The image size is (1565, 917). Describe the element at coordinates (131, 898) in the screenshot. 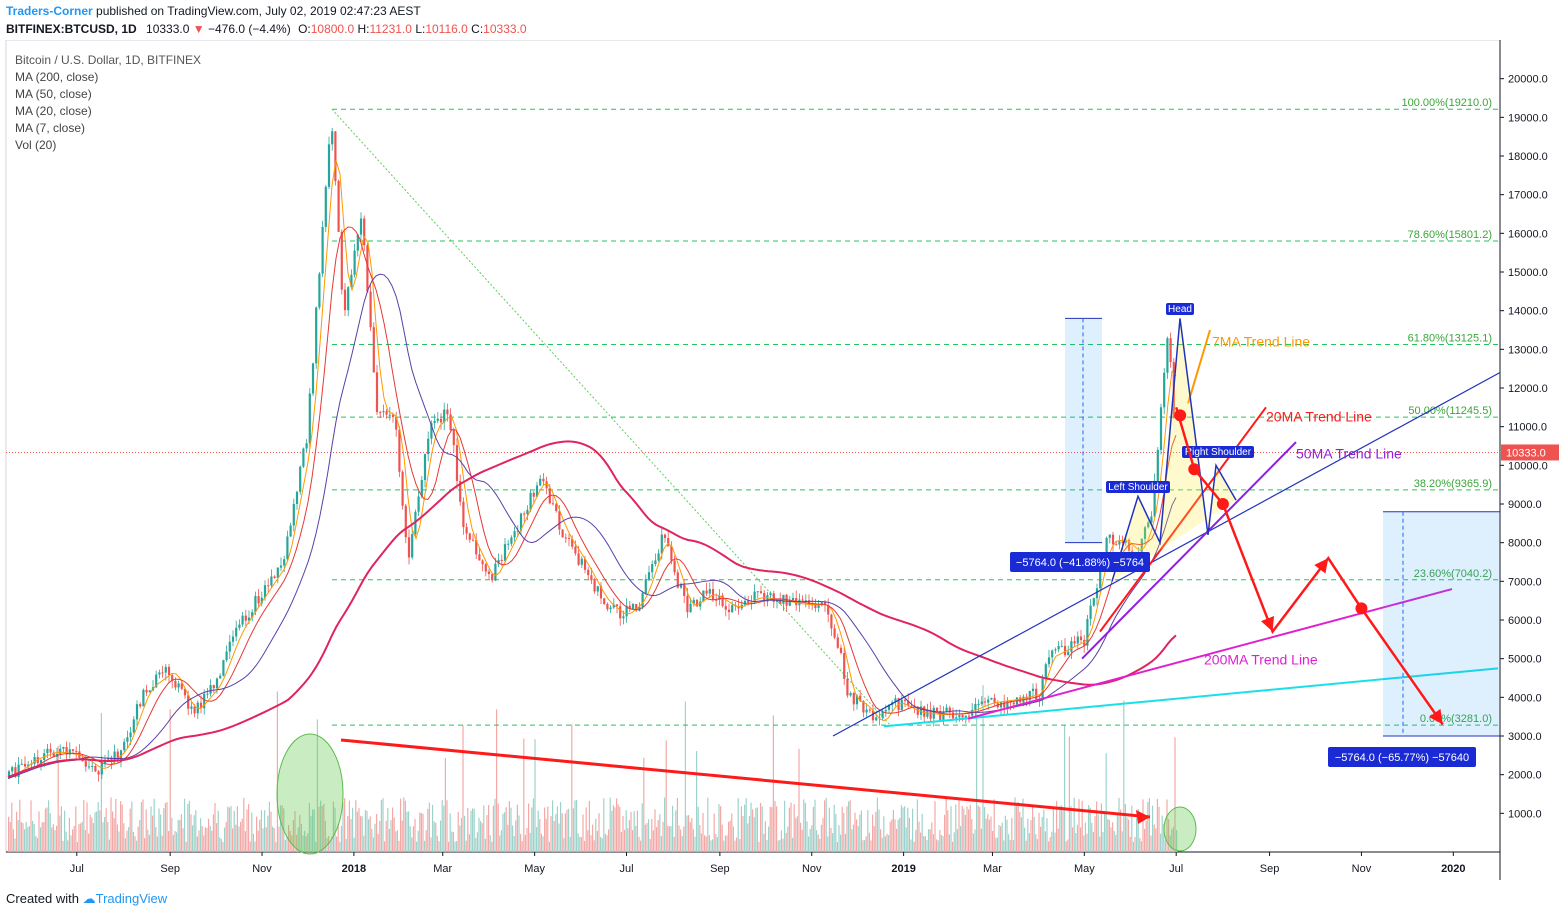

I see `tradingview-link: TradingView` at that location.